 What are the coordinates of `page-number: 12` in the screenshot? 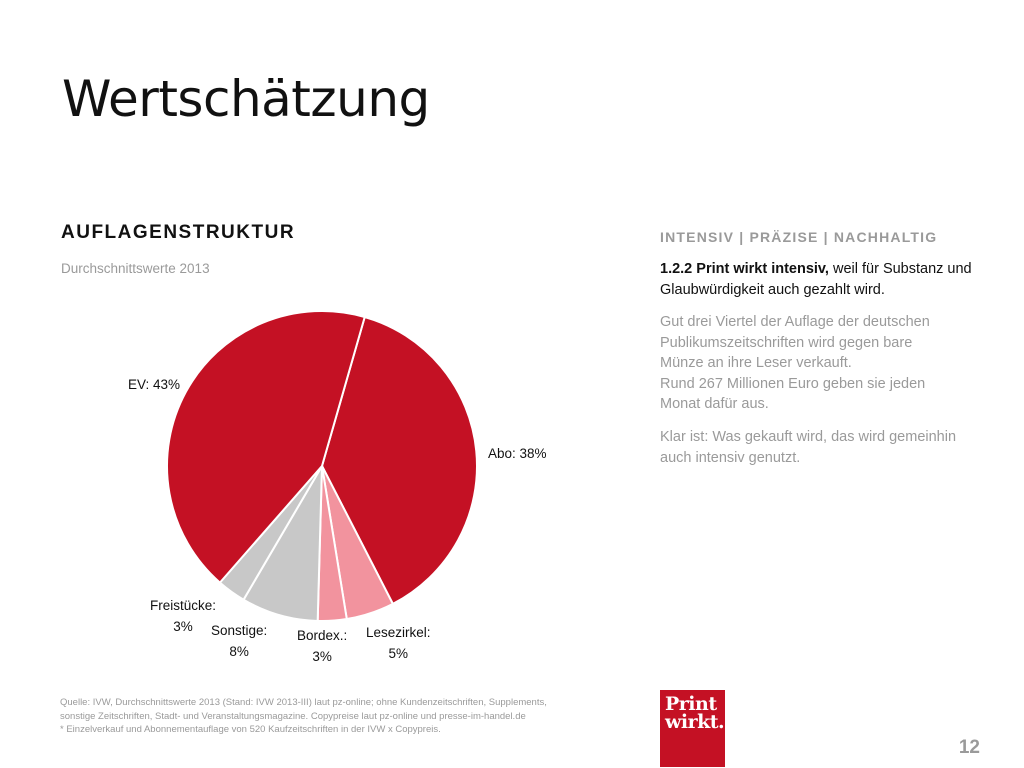 It's located at (969, 747).